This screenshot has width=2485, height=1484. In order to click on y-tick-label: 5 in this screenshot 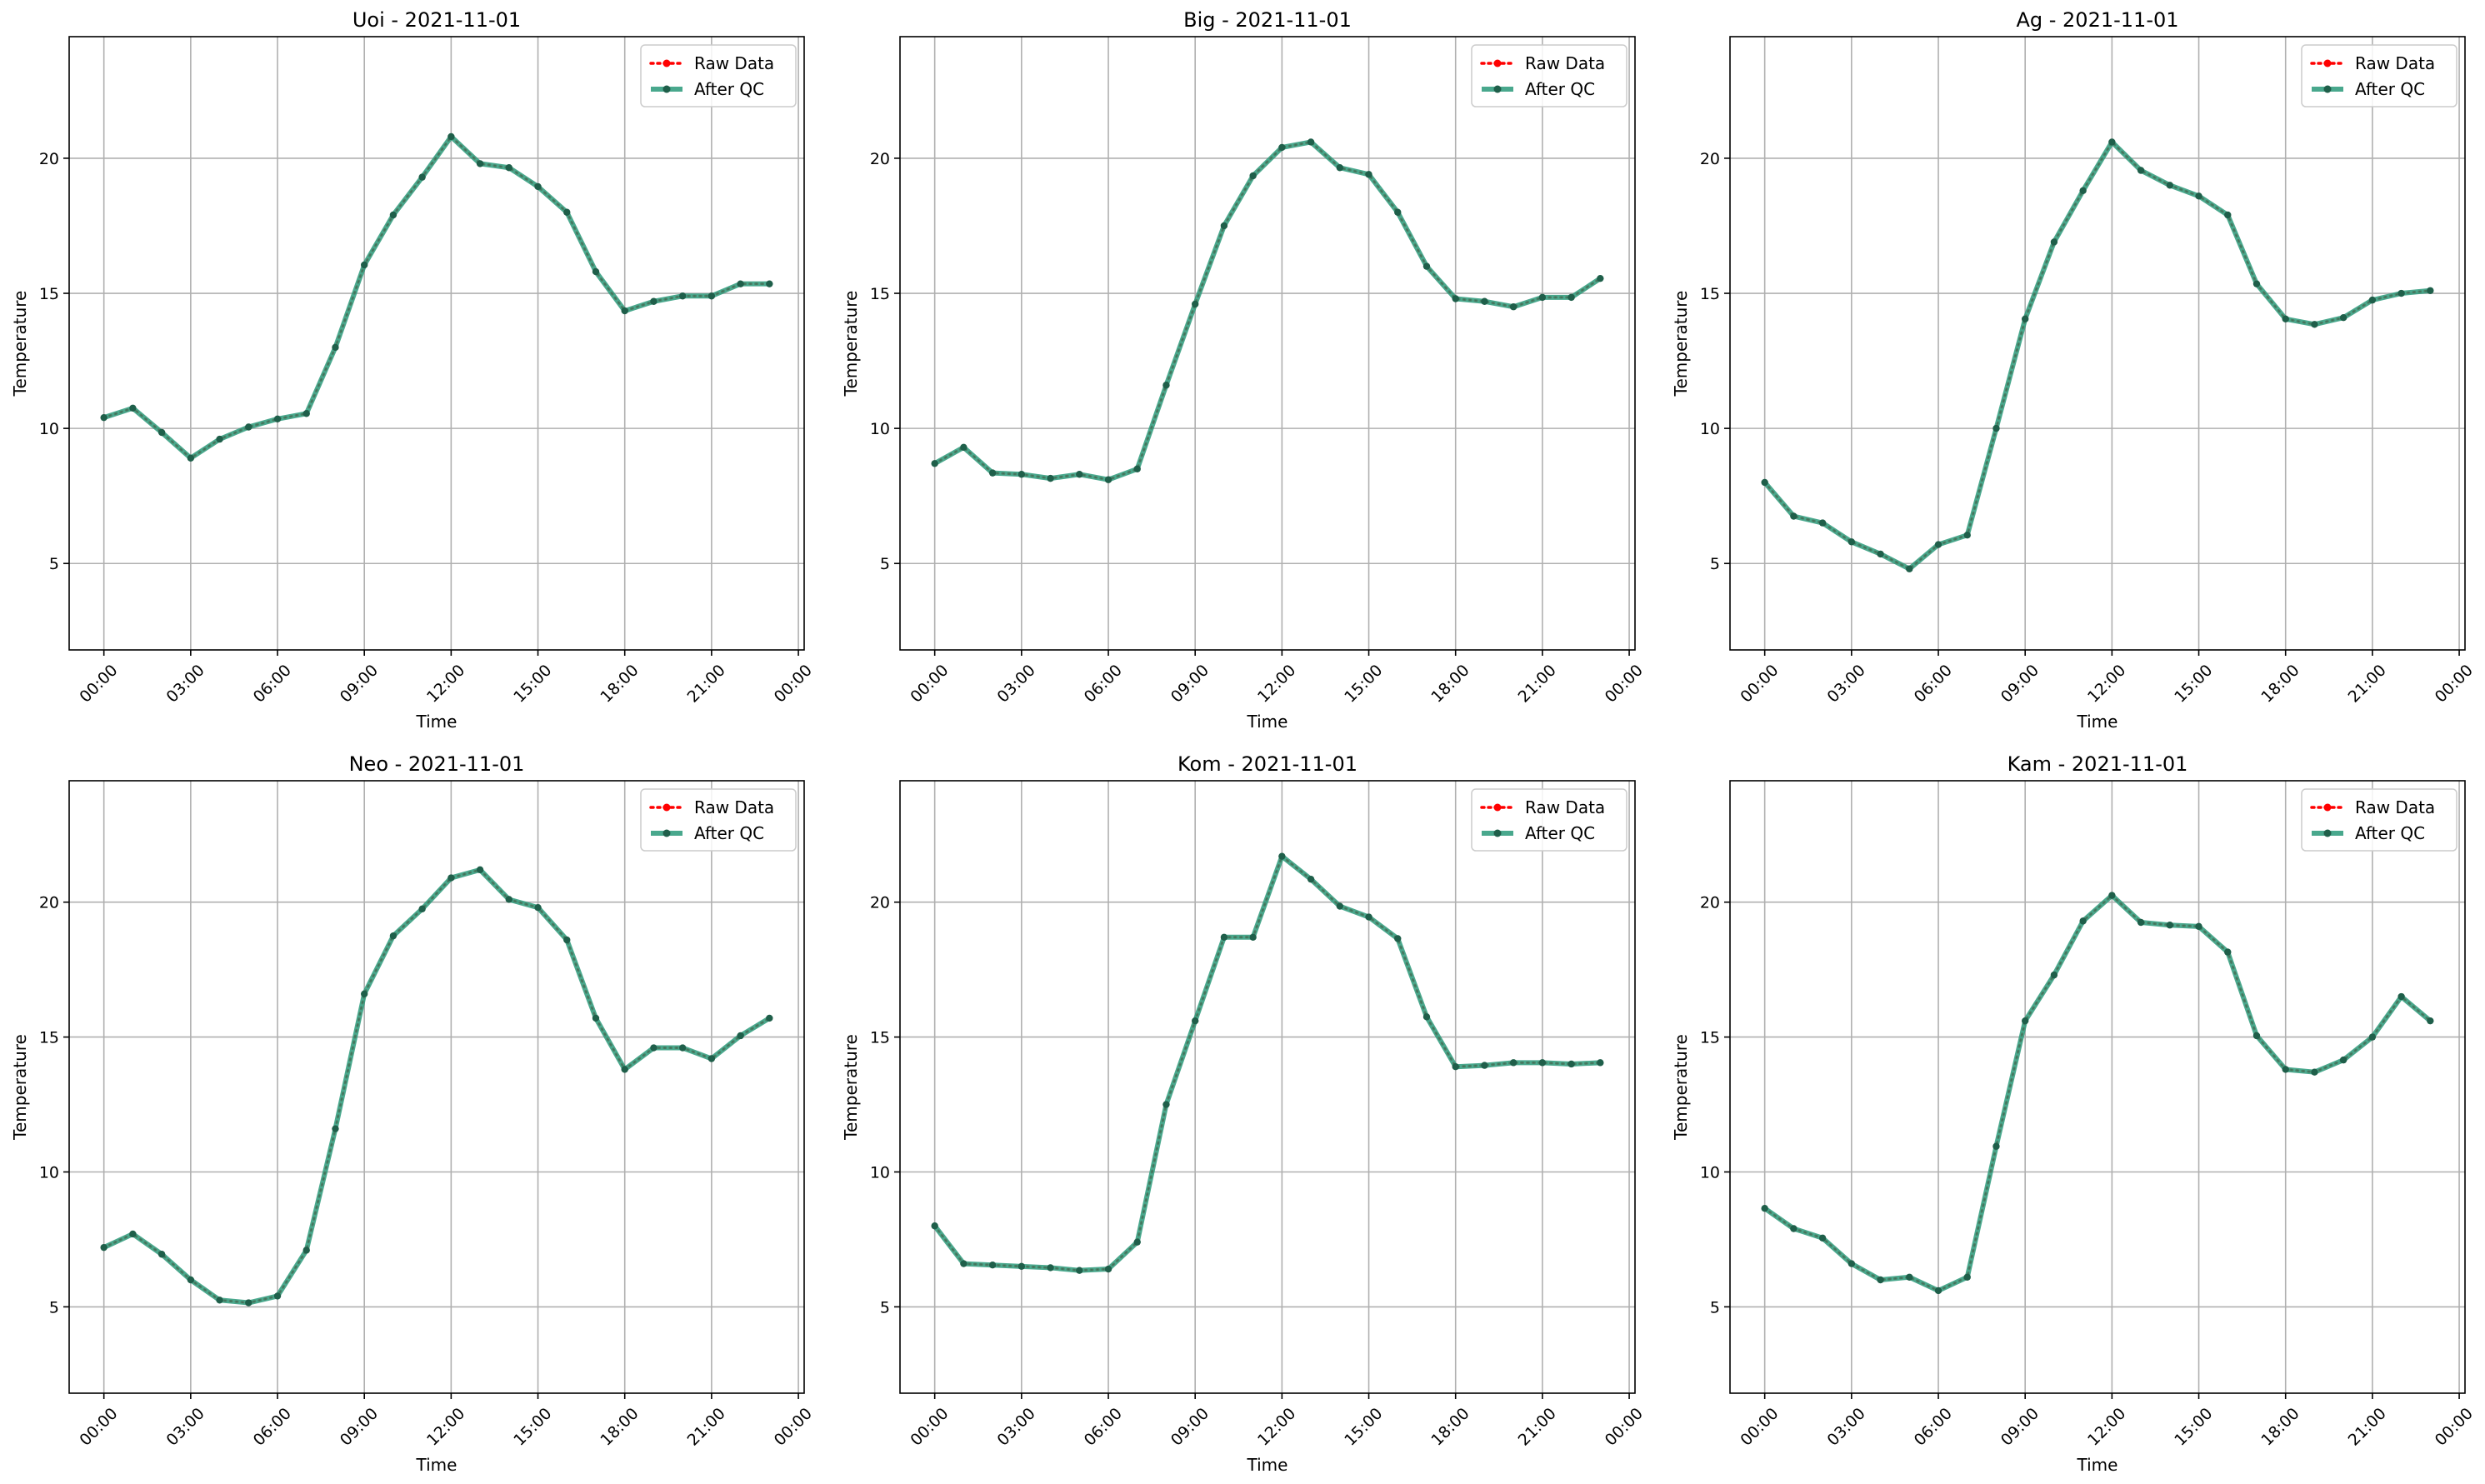, I will do `click(1715, 1307)`.